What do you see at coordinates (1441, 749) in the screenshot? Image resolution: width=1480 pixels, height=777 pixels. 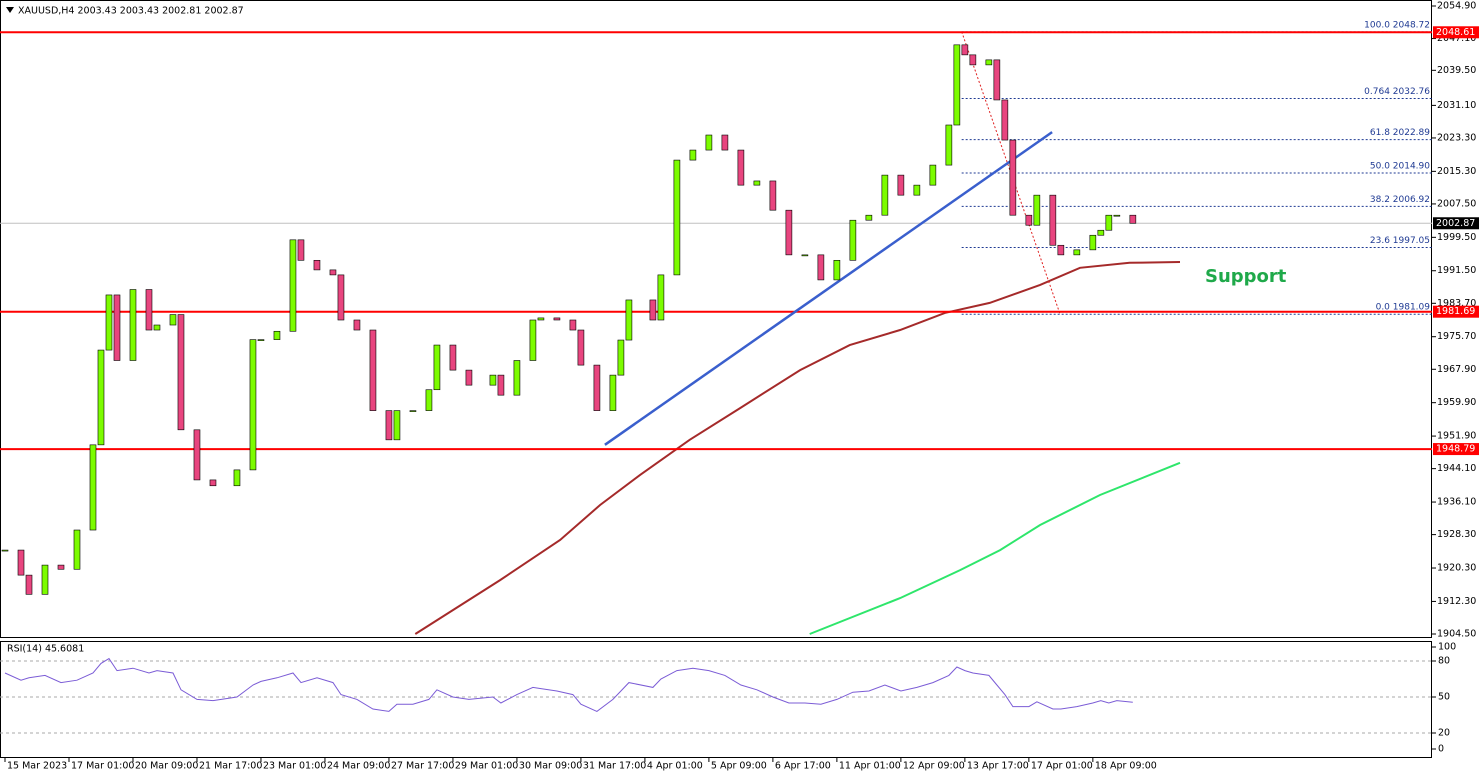 I see `rsi-tick-label: 0` at bounding box center [1441, 749].